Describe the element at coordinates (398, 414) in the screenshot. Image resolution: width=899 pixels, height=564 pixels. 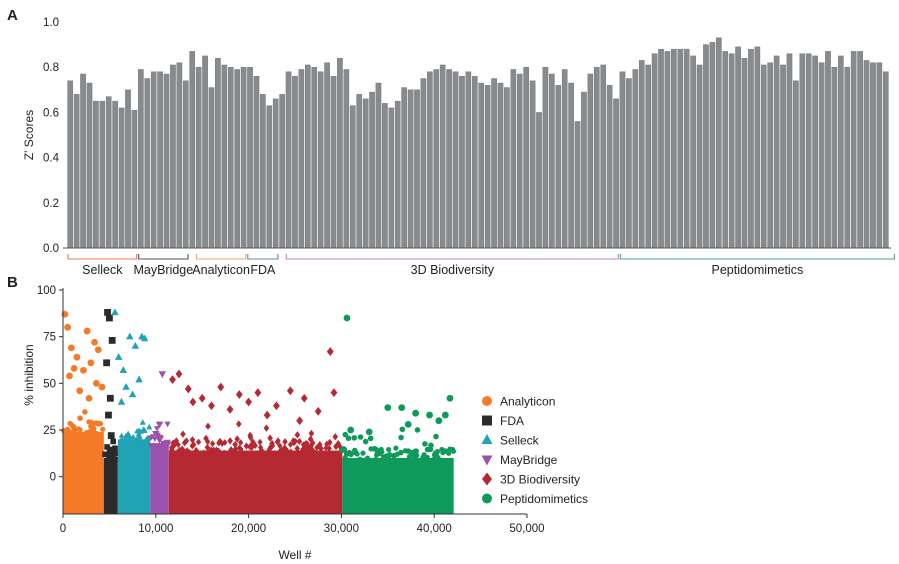
I see `series-peptidomimetics` at that location.